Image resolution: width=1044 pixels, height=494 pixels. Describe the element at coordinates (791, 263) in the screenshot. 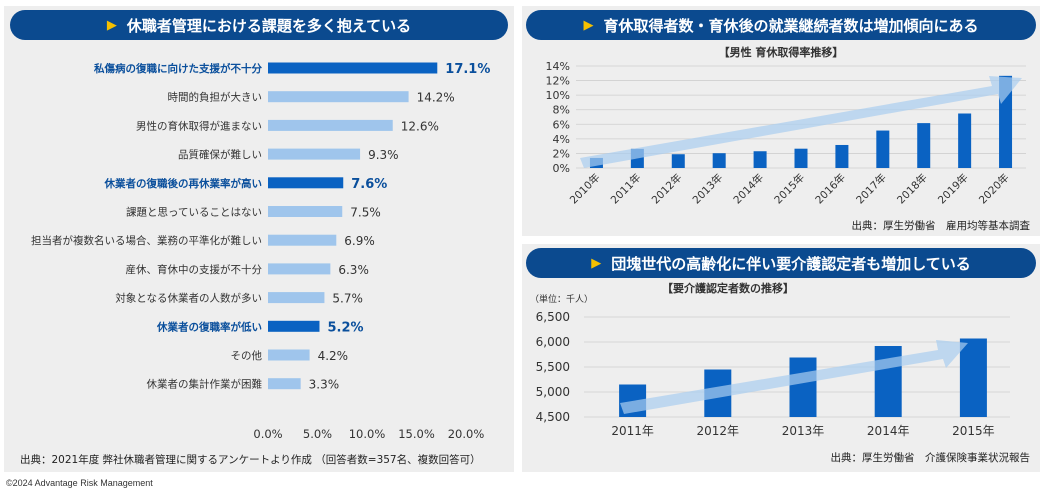

I see `bottom-right-header-title: 団塊世代の高齢化に伴い要介護認定者も増加している` at that location.